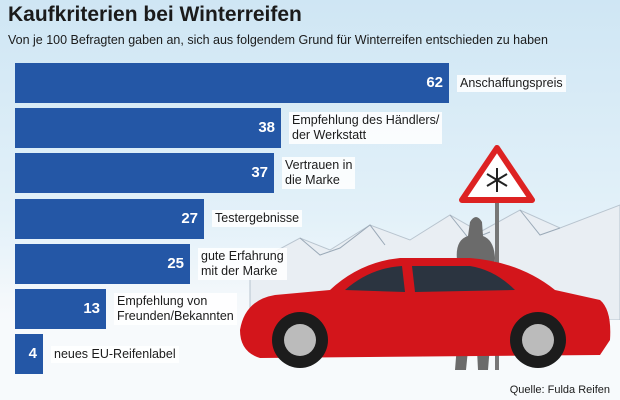  I want to click on category-label: Vertrauen in die Marke, so click(319, 173).